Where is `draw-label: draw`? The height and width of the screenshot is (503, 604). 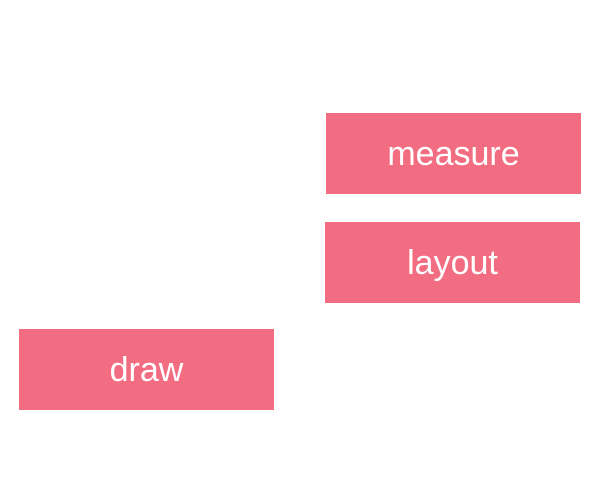
draw-label: draw is located at coordinates (146, 369).